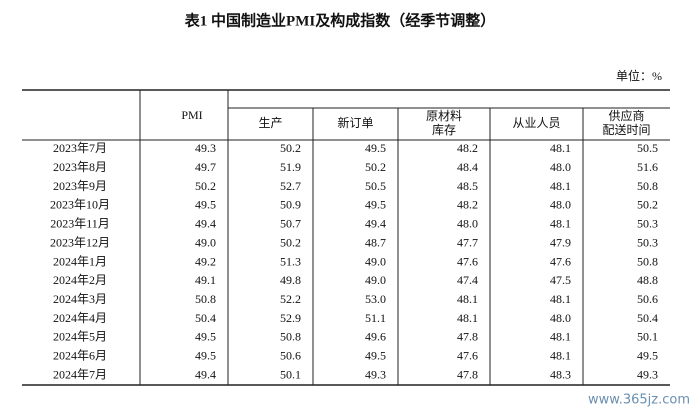  Describe the element at coordinates (467, 242) in the screenshot. I see `cell: 47.7` at that location.